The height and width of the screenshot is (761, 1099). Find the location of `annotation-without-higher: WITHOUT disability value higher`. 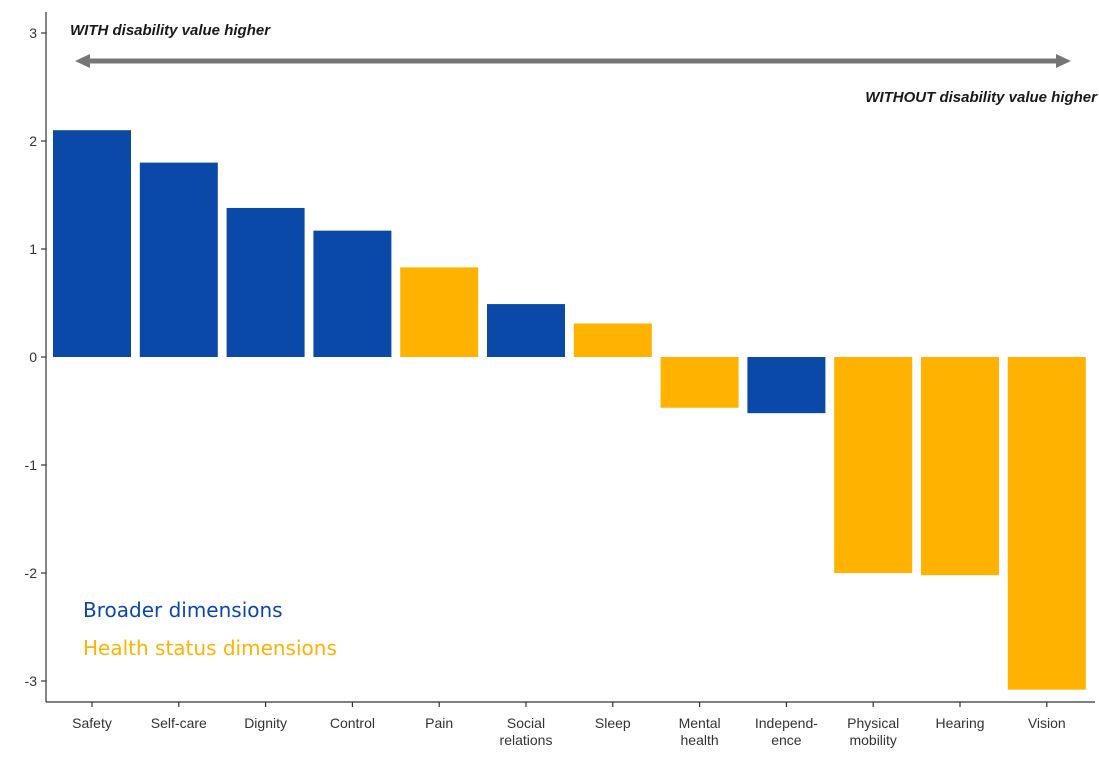

annotation-without-higher: WITHOUT disability value higher is located at coordinates (981, 97).